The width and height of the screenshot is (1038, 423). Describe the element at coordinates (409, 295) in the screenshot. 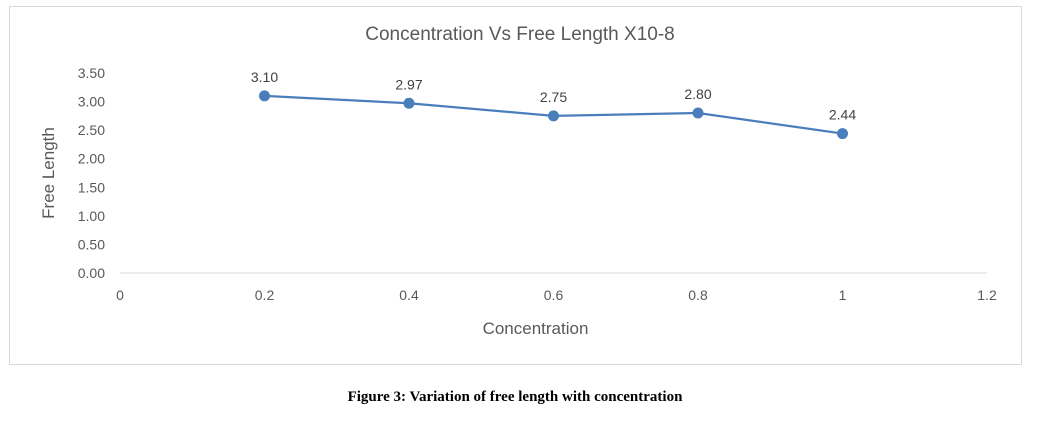

I see `x-tick-label: 0.4` at that location.